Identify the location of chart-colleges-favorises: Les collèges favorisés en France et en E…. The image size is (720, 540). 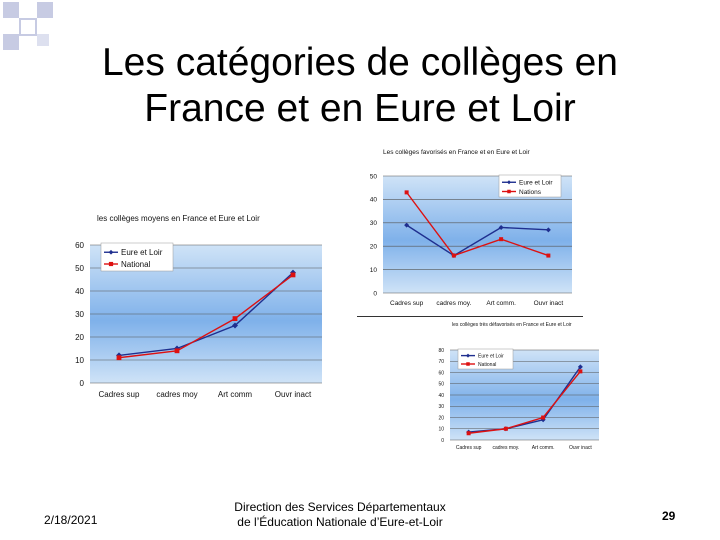
(467, 231).